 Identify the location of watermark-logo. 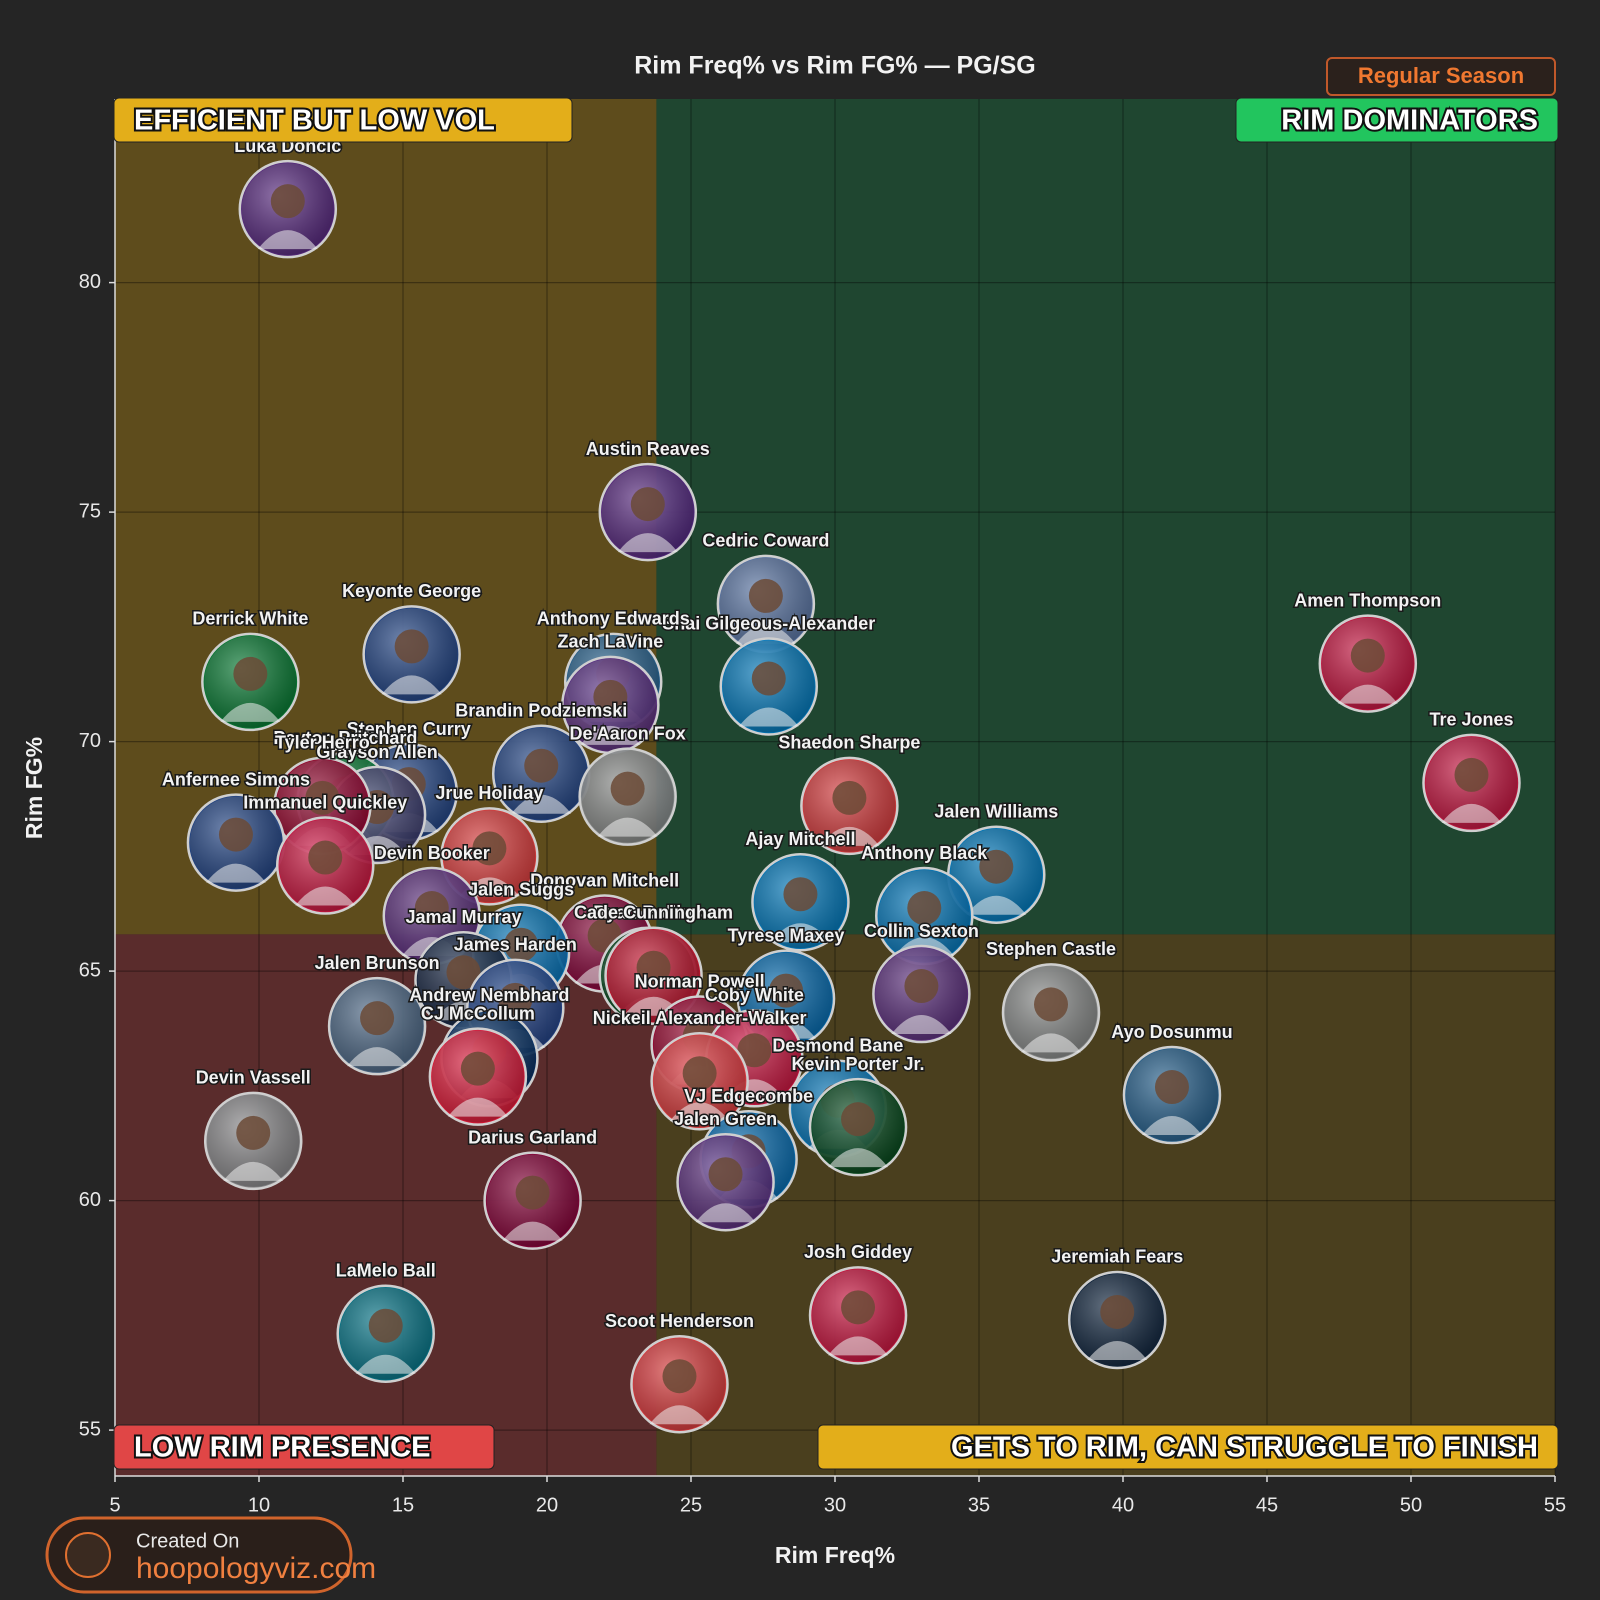
(88, 1555).